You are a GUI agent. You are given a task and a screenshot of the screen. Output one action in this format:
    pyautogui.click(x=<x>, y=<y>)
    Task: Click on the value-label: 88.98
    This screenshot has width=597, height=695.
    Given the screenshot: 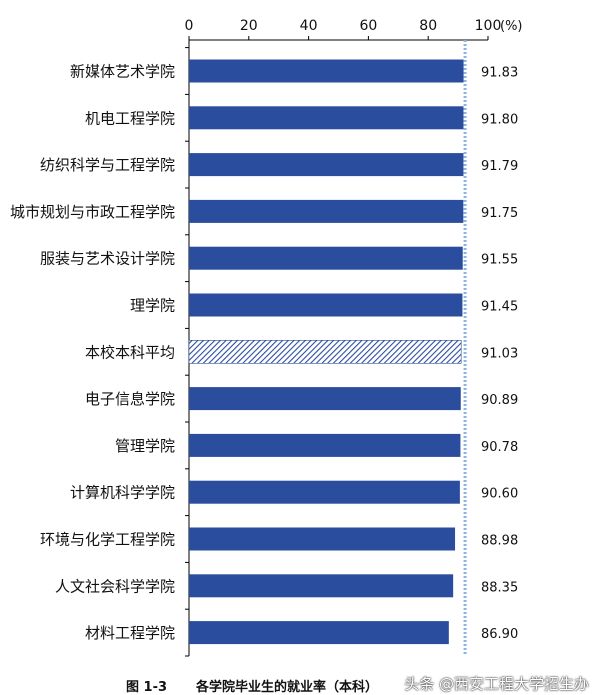 What is the action you would take?
    pyautogui.click(x=499, y=541)
    